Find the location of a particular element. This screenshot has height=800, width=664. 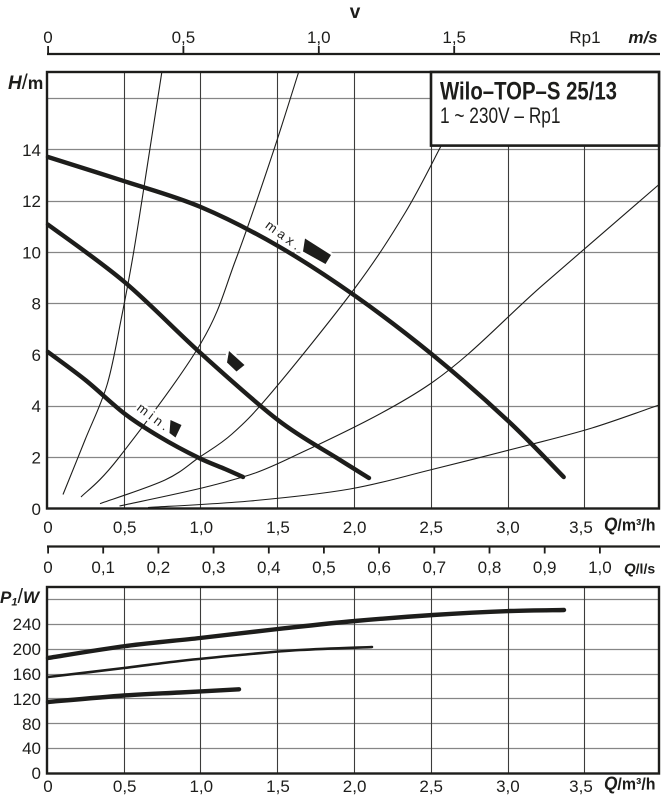

svg-text: 0,6 is located at coordinates (379, 567).